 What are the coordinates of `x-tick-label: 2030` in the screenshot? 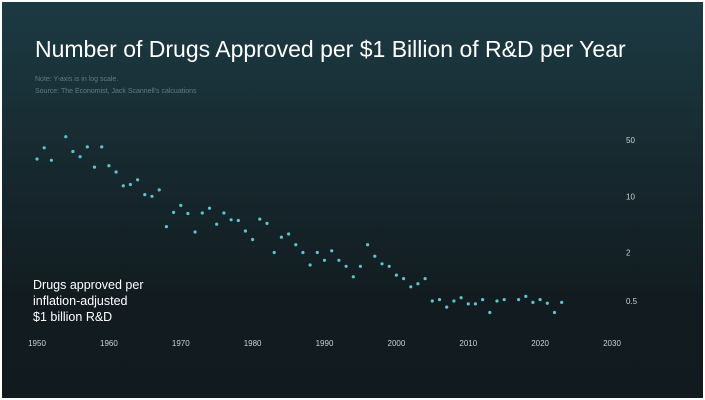 It's located at (612, 343).